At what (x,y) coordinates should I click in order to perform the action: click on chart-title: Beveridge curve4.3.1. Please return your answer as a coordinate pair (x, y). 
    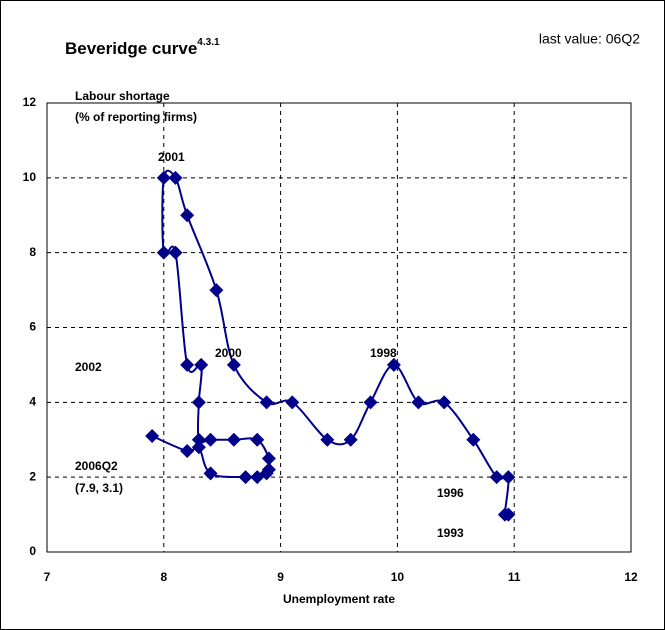
    Looking at the image, I should click on (142, 48).